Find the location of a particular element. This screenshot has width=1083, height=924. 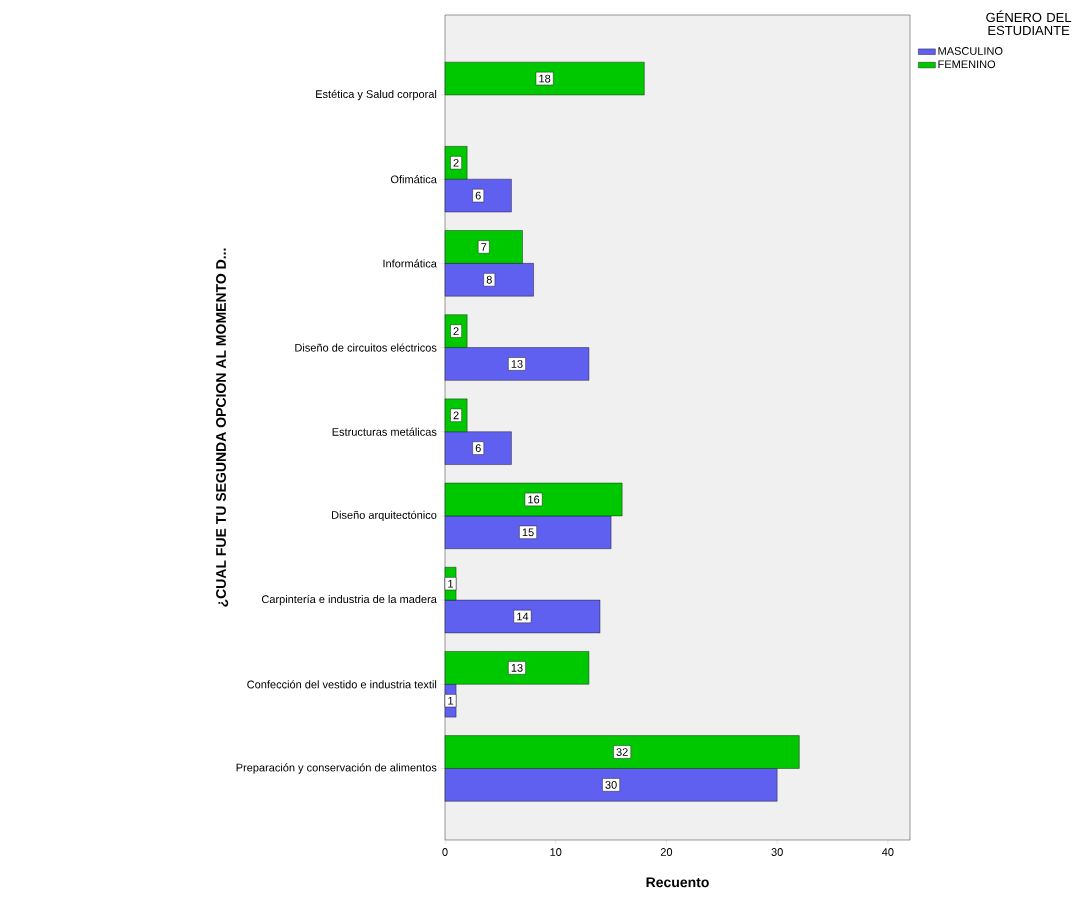

y-tick-label: Ofimática is located at coordinates (413, 179).